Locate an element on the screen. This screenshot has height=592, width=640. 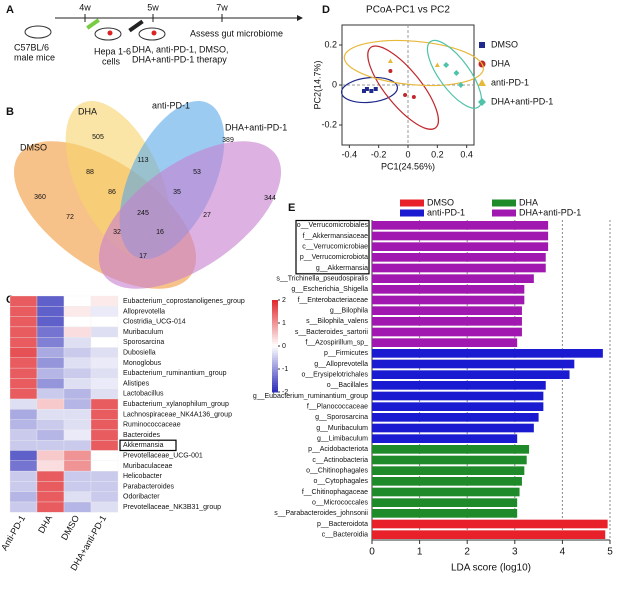
category-label: f__Akkermansiaceae is located at coordinates (335, 236).